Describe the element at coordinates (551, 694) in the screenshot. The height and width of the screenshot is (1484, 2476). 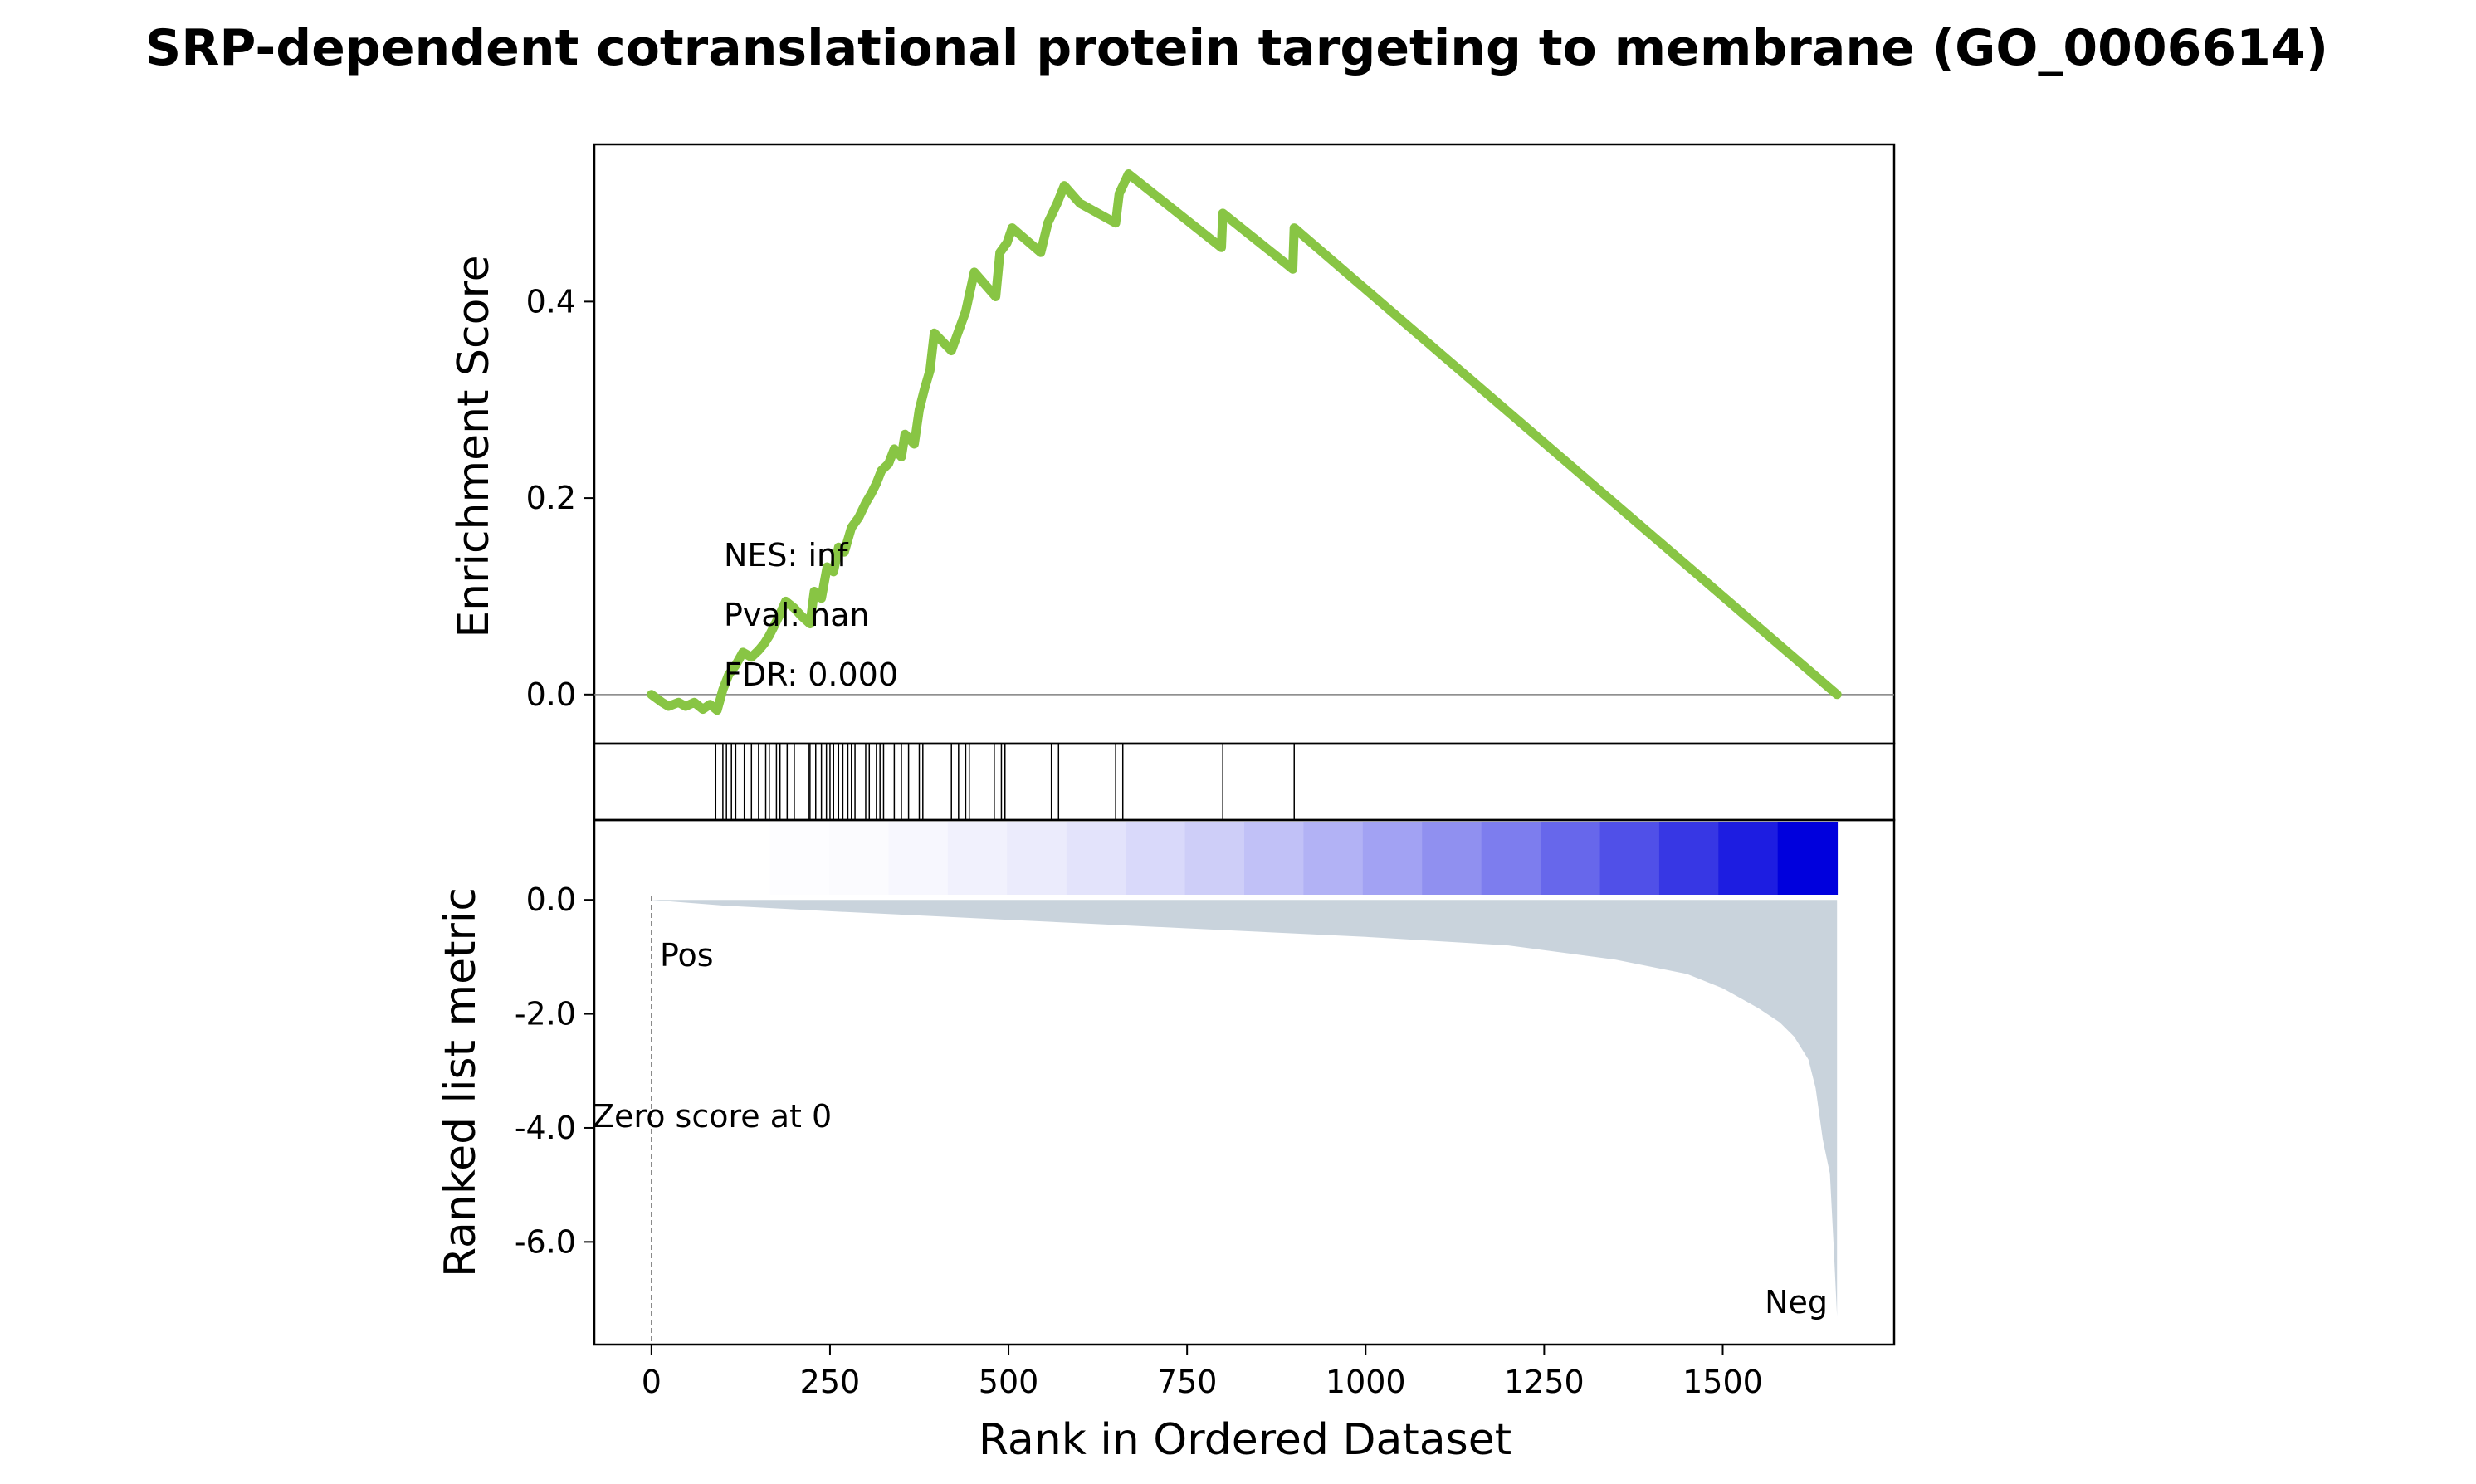
I see `enrichment-y-tick-label: 0.0` at that location.